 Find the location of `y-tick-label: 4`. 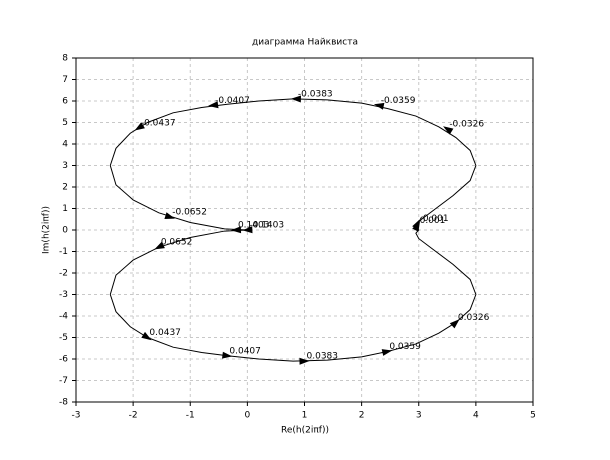

y-tick-label: 4 is located at coordinates (65, 145).